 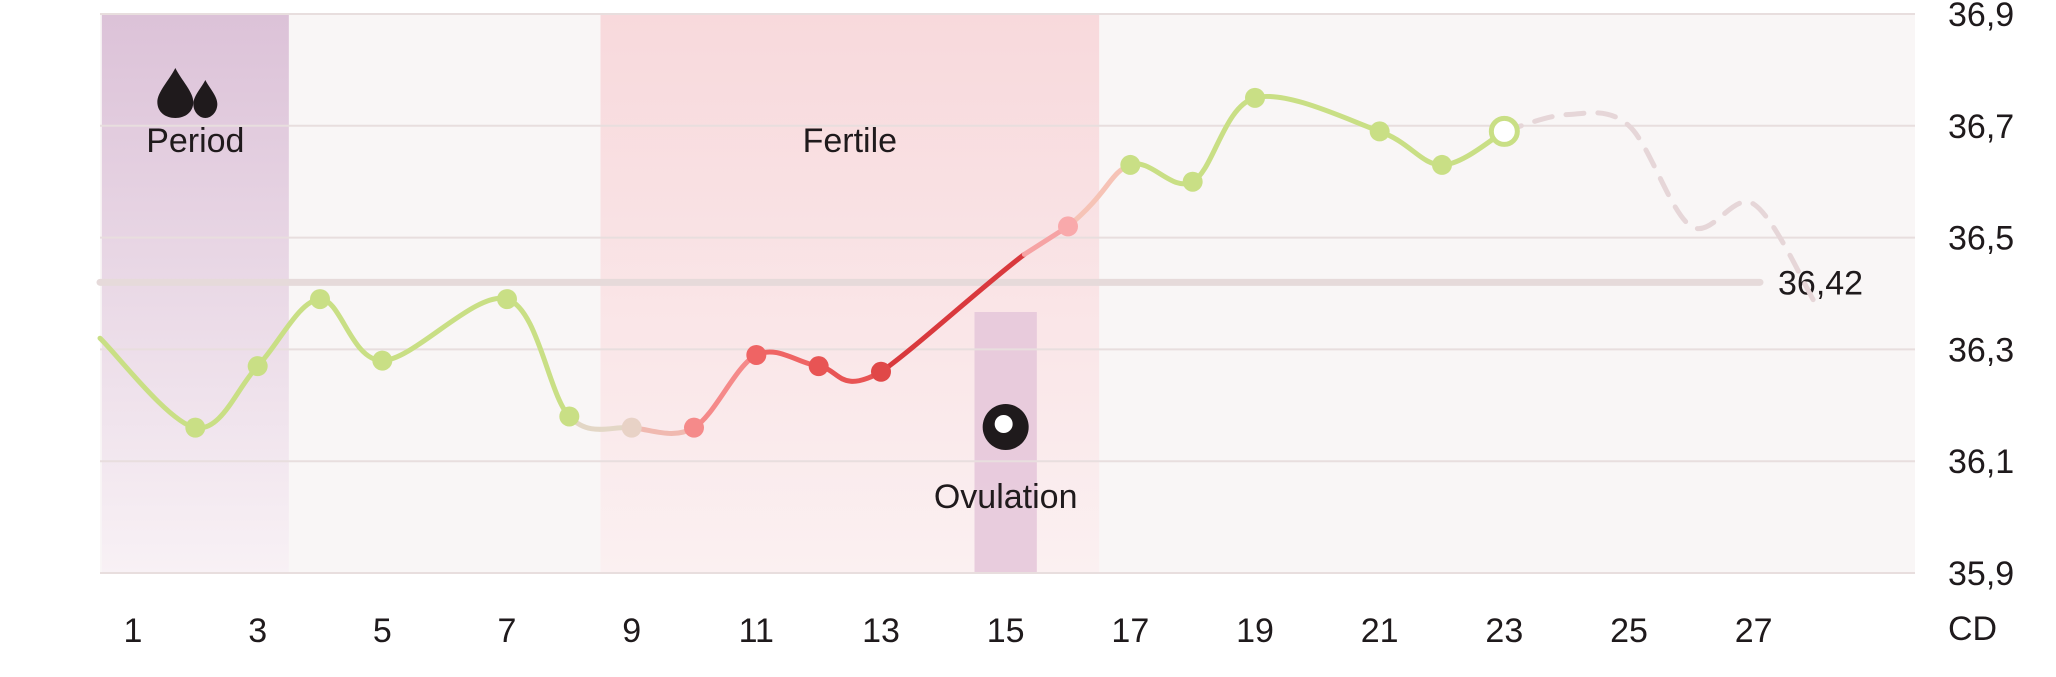 What do you see at coordinates (1255, 631) in the screenshot?
I see `x-tick-label: 19` at bounding box center [1255, 631].